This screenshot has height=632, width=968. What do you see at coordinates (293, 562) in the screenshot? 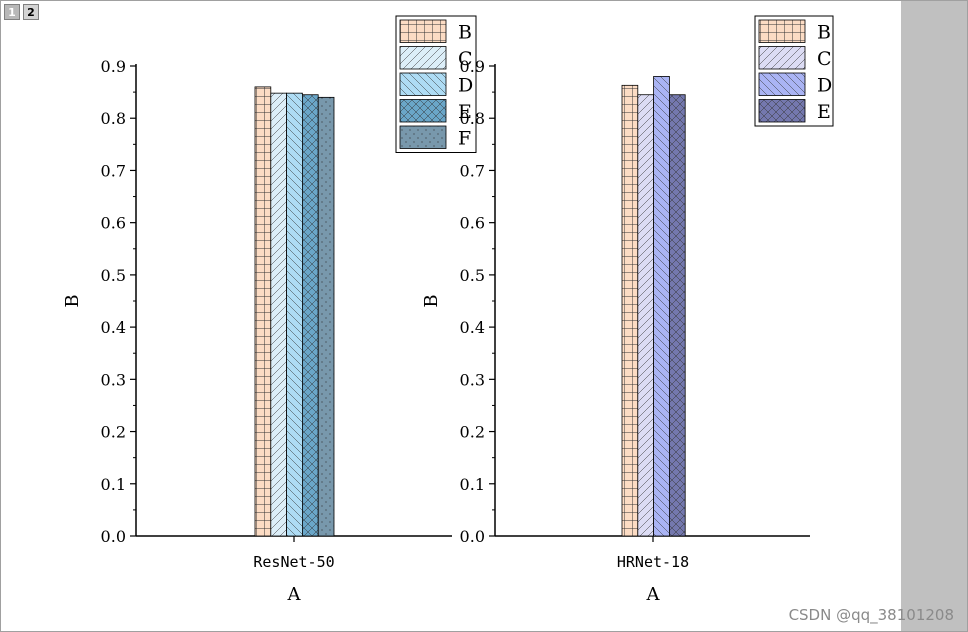
I see `category-label: ResNet-50` at bounding box center [293, 562].